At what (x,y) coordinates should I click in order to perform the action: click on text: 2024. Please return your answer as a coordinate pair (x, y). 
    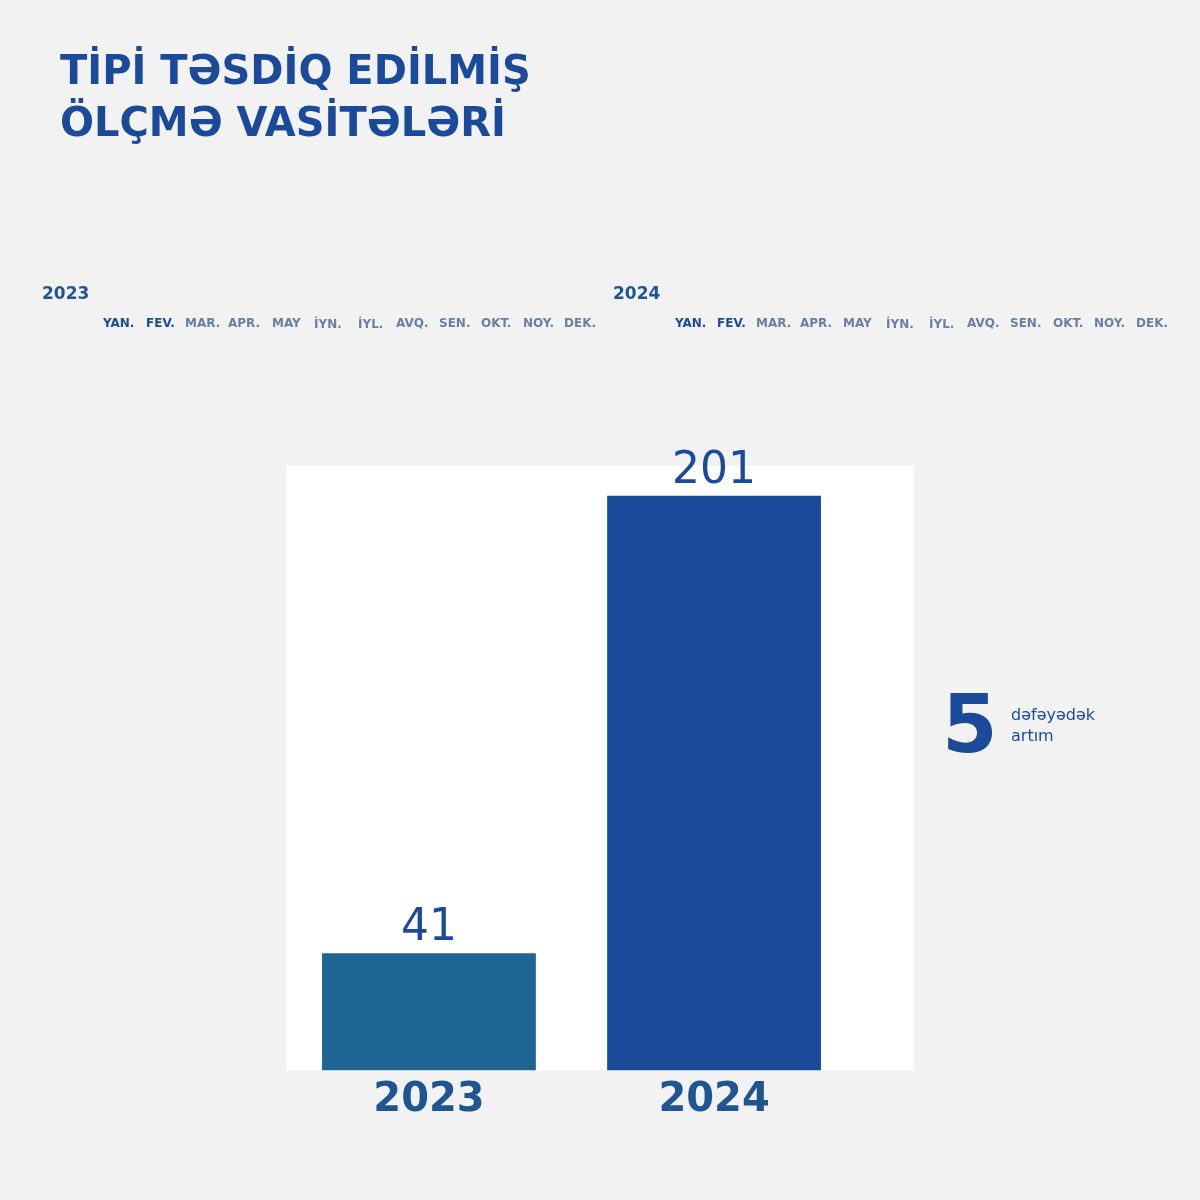
    Looking at the image, I should click on (637, 293).